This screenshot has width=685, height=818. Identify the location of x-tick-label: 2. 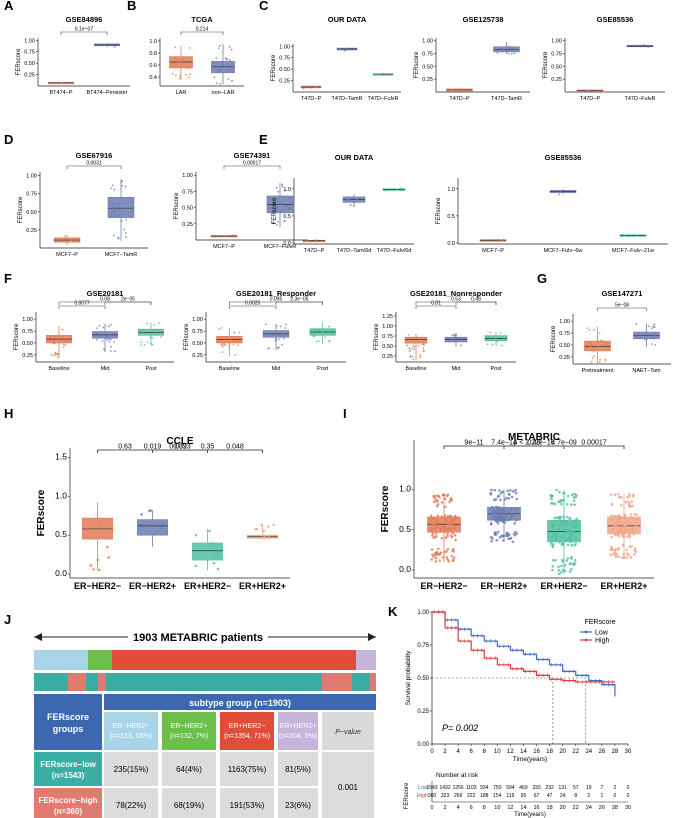
(445, 752).